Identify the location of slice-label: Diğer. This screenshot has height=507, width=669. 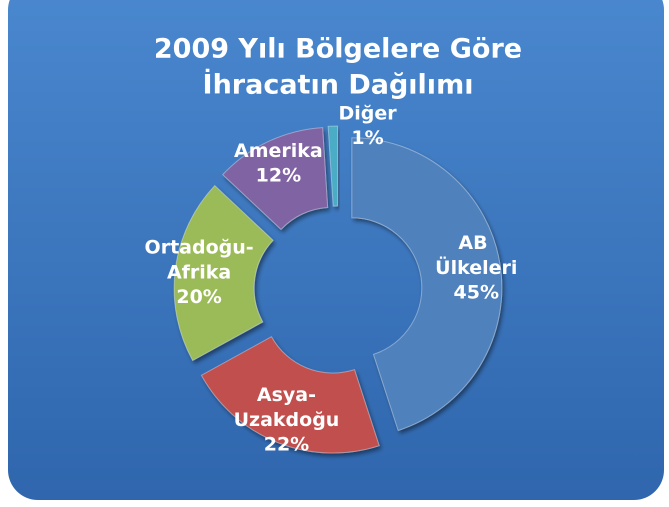
(367, 113).